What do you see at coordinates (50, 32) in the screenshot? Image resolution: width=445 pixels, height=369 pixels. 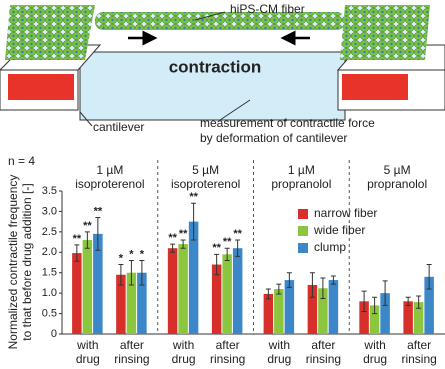 I see `left-cells` at bounding box center [50, 32].